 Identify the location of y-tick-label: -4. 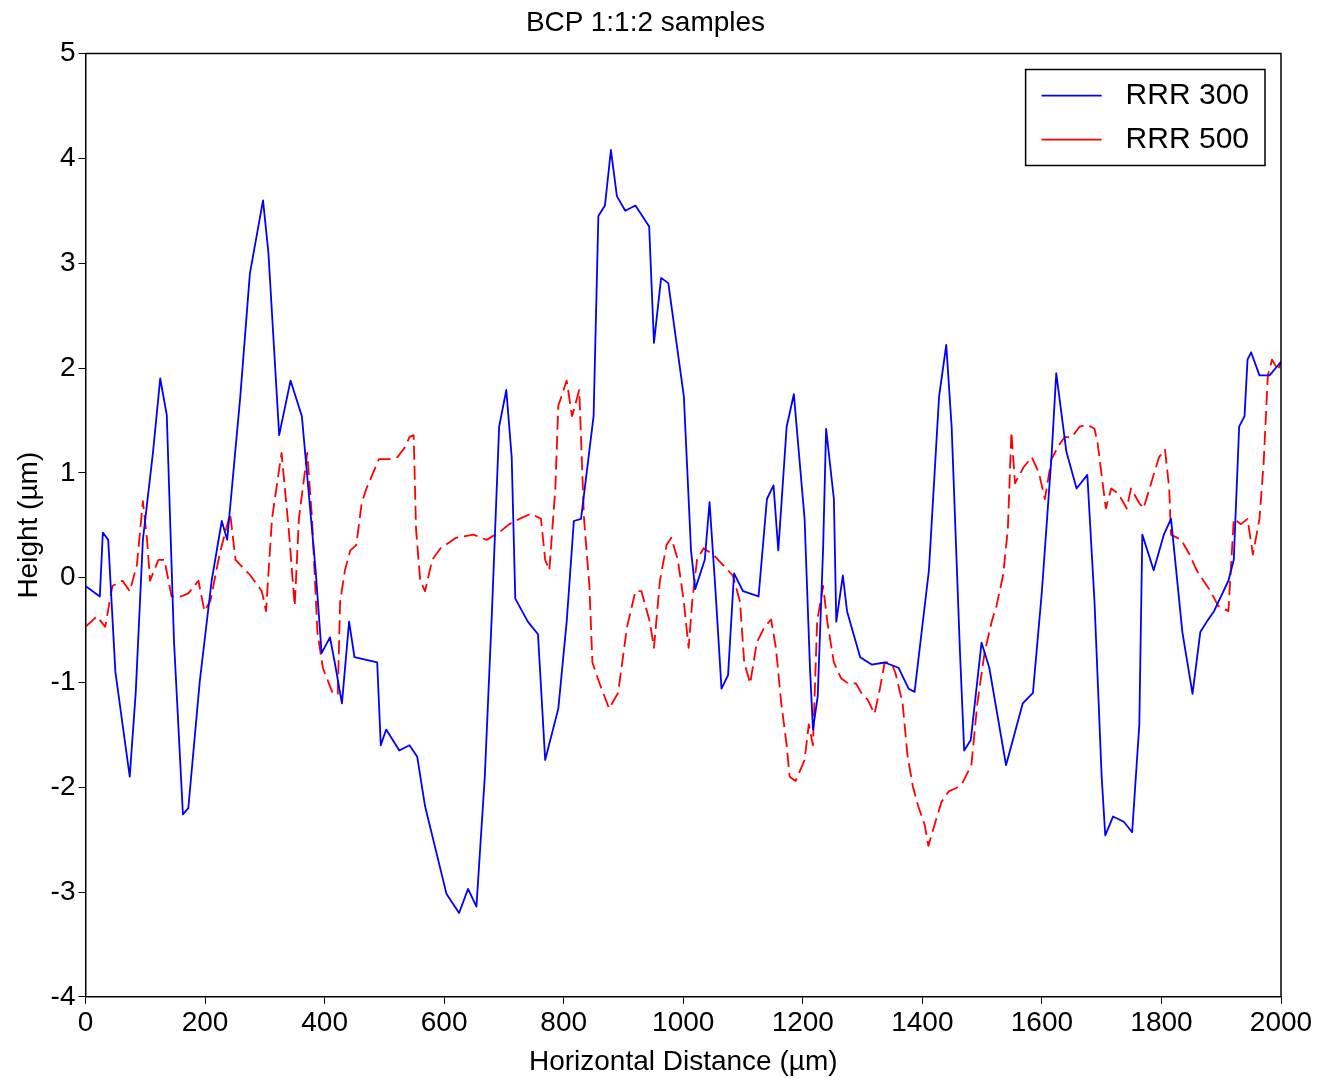
(63, 995).